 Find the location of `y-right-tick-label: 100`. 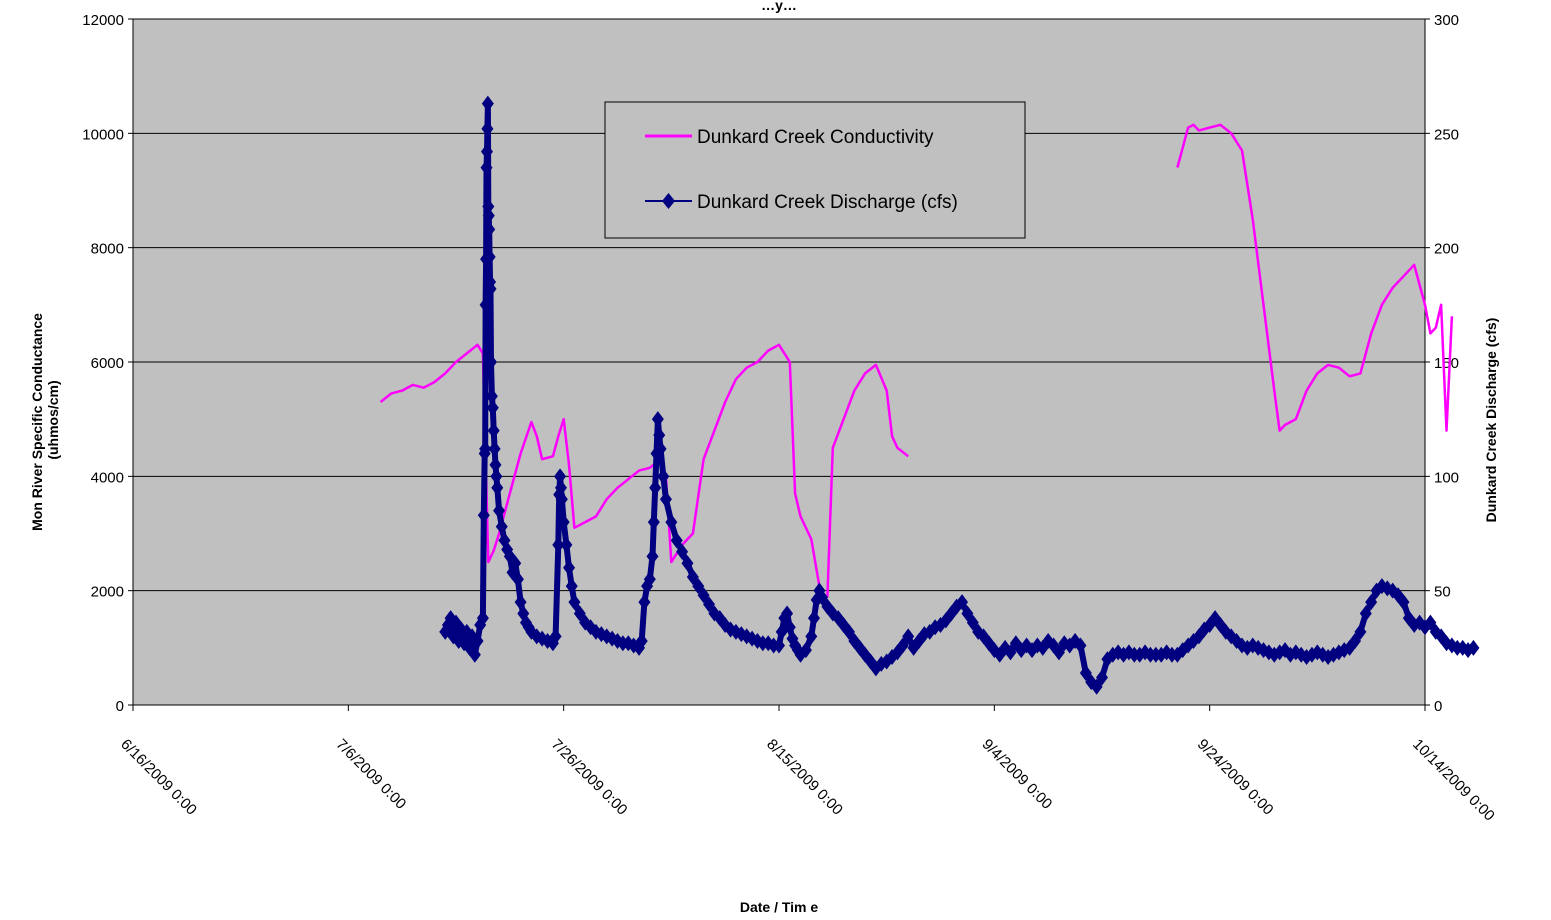

y-right-tick-label: 100 is located at coordinates (1446, 477).